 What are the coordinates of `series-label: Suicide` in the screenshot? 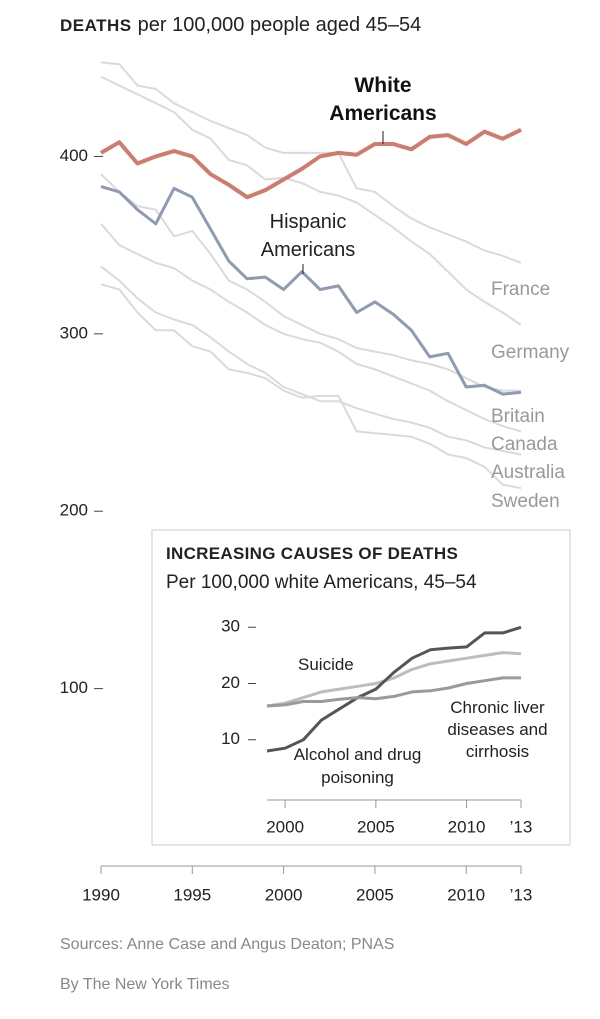 It's located at (326, 664).